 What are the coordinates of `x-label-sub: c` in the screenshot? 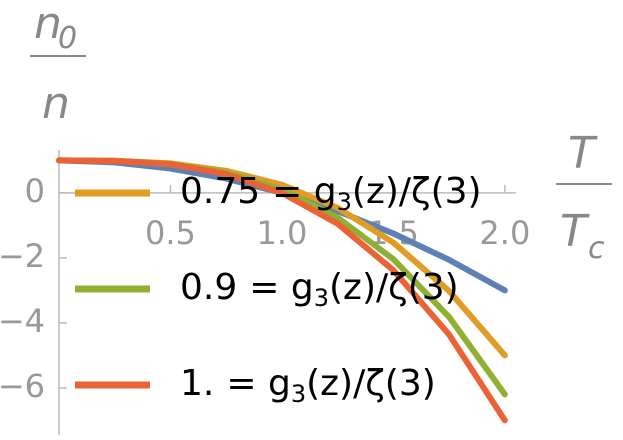 It's located at (596, 248).